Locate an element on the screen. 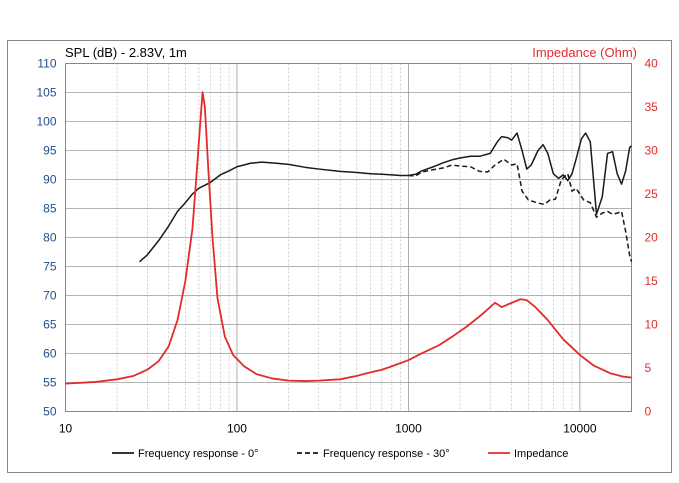 The image size is (679, 483). left-tick-label: 80 is located at coordinates (50, 238).